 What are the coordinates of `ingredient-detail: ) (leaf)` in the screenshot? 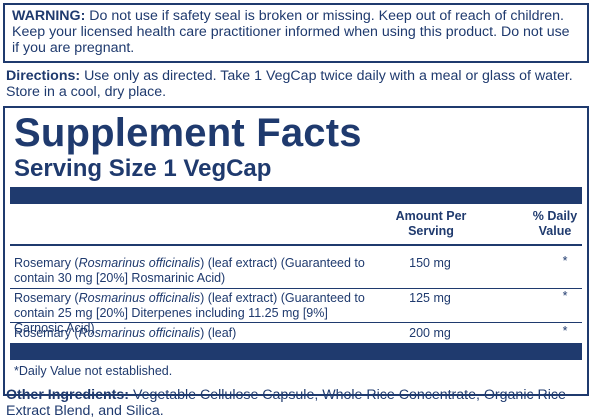 It's located at (218, 333).